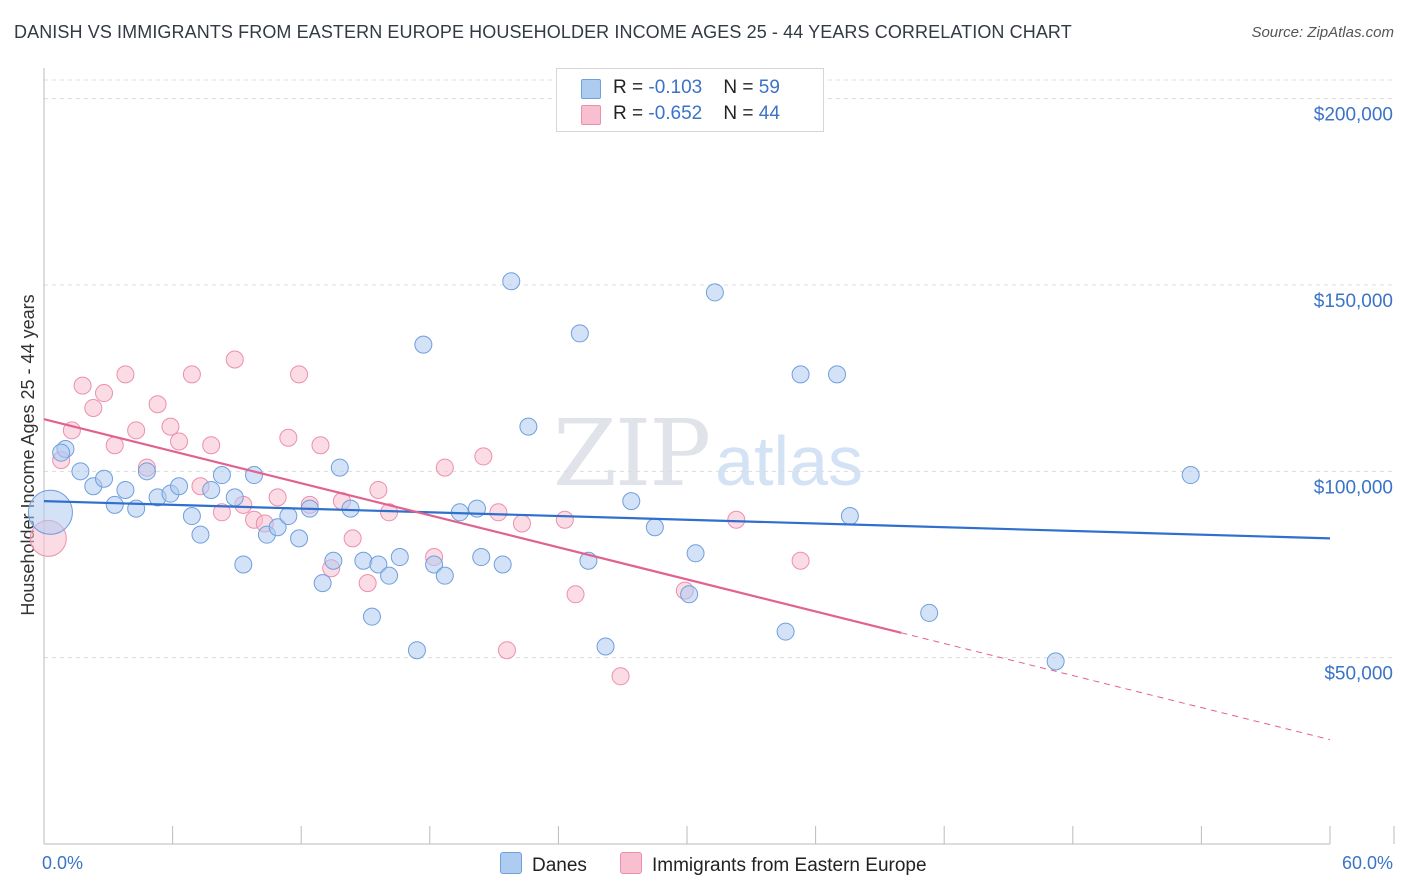 Image resolution: width=1406 pixels, height=892 pixels. I want to click on y-axis-label-group: Householder Income Ages 25 - 44 years, so click(28, 454).